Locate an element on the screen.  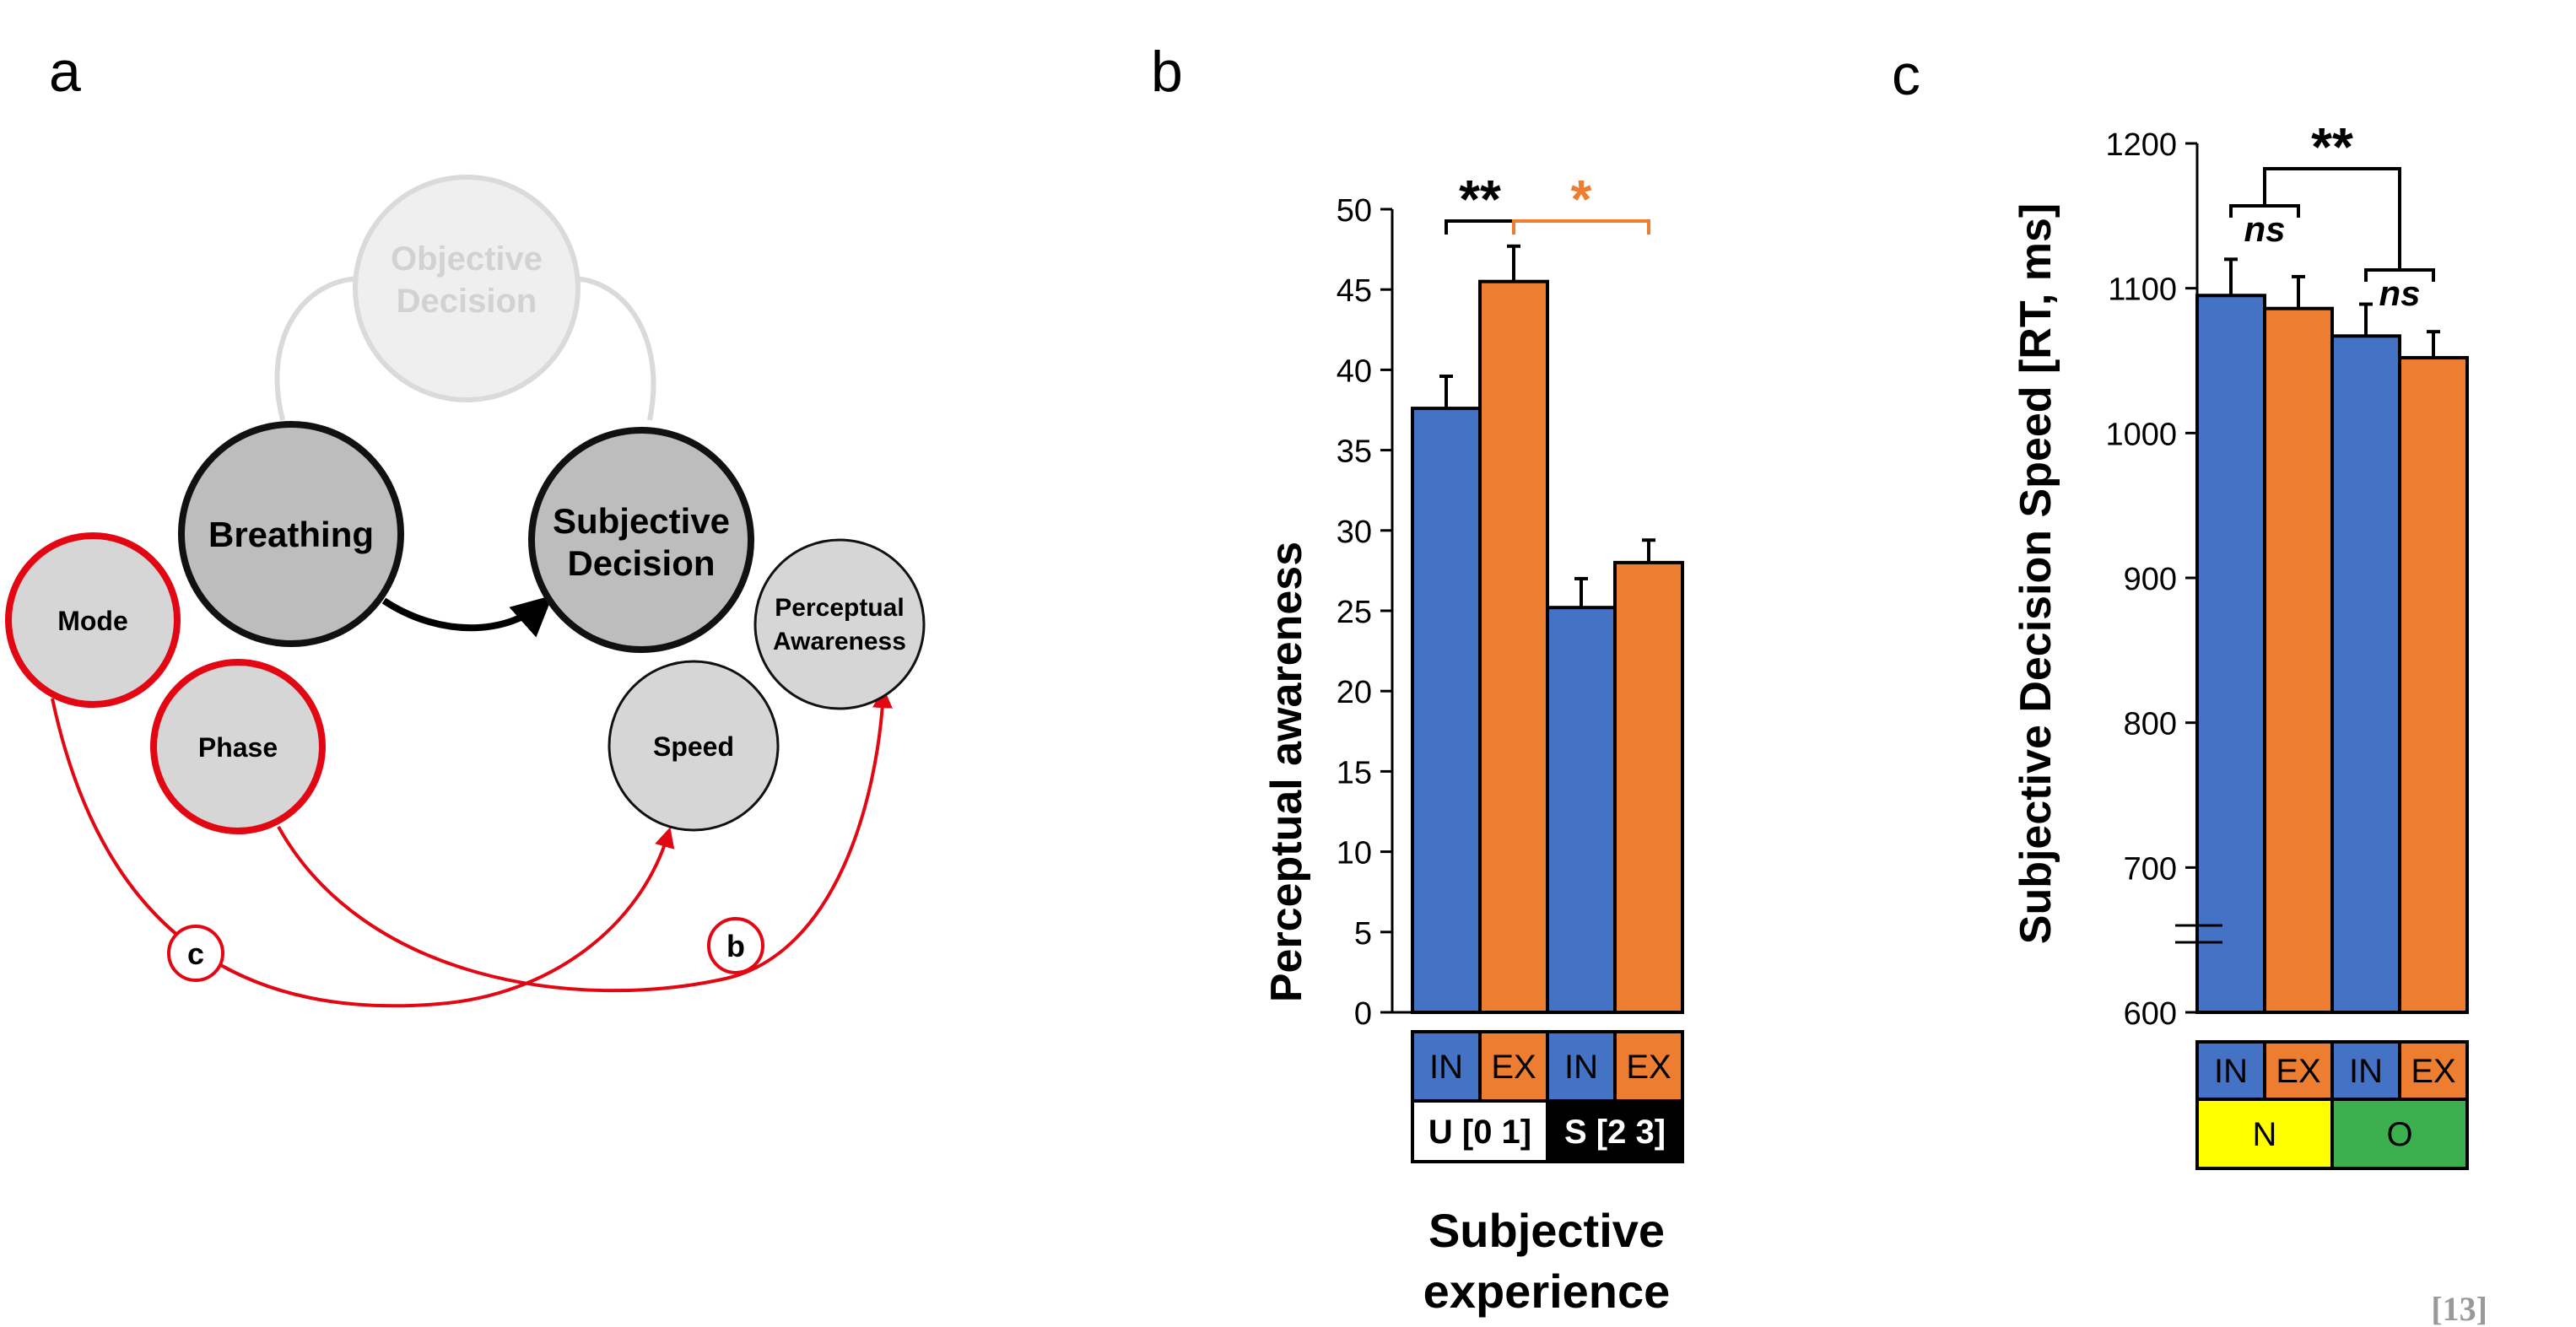
objective-decision-label-1: Objective is located at coordinates (467, 259).